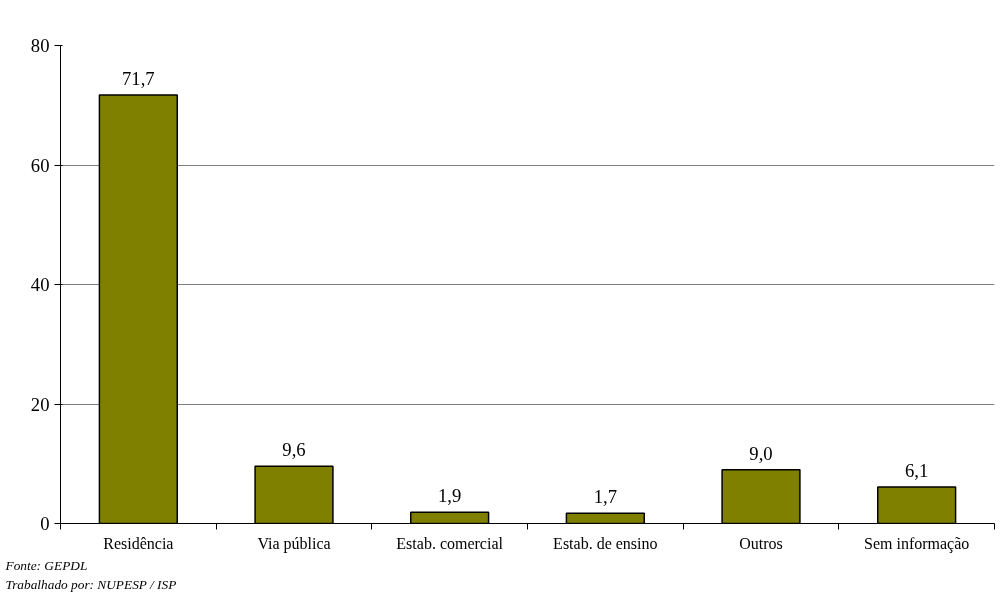  I want to click on x-tick-label: Outros, so click(761, 543).